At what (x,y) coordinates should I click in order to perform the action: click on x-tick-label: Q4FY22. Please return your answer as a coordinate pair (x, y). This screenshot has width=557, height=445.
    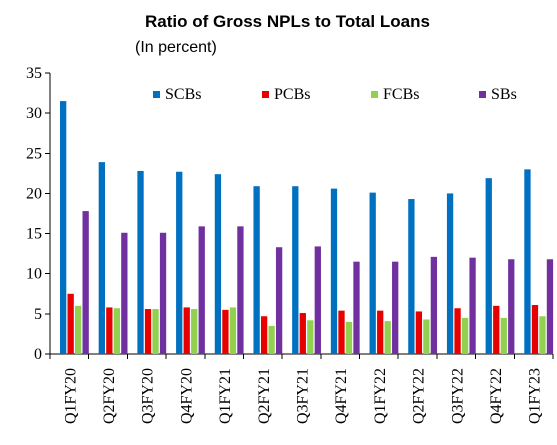
    Looking at the image, I should click on (496, 396).